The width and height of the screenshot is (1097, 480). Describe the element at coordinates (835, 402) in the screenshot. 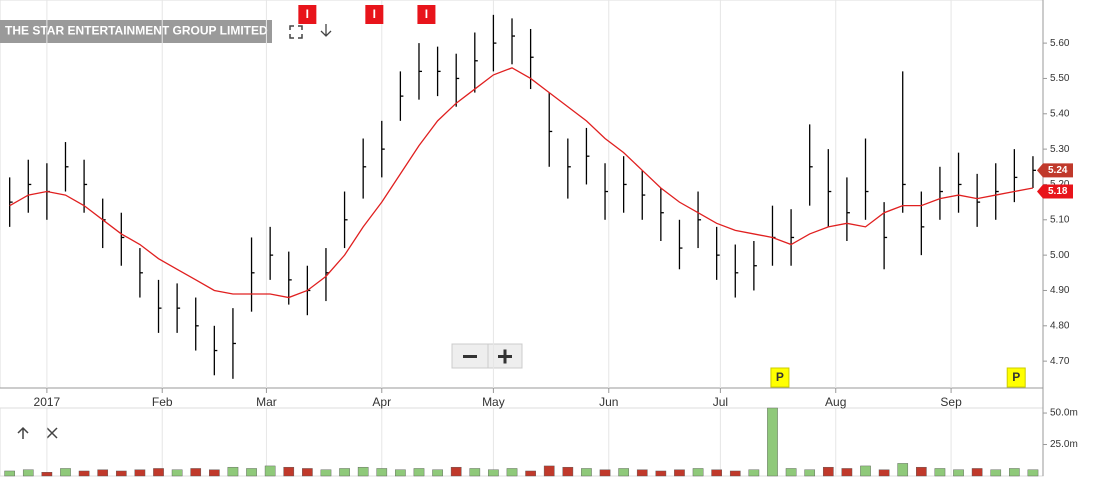

I see `x-tick-label: Aug` at that location.